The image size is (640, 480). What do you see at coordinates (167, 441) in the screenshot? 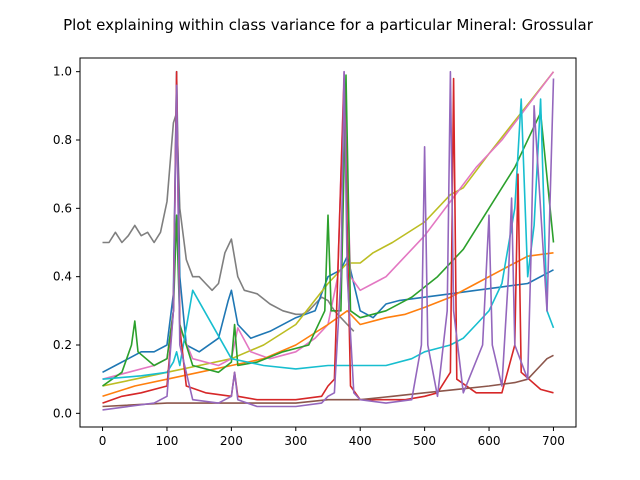
I see `x-tick-label: 100` at bounding box center [167, 441].